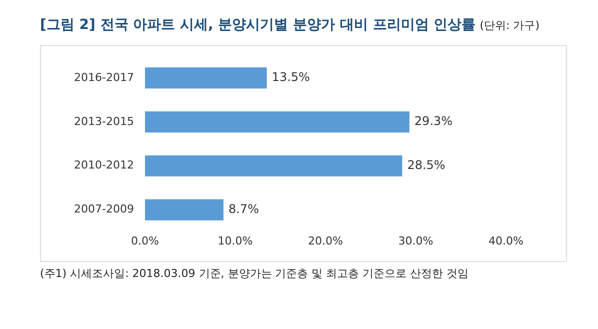  What do you see at coordinates (325, 241) in the screenshot?
I see `x-tick-label: 20.0%` at bounding box center [325, 241].